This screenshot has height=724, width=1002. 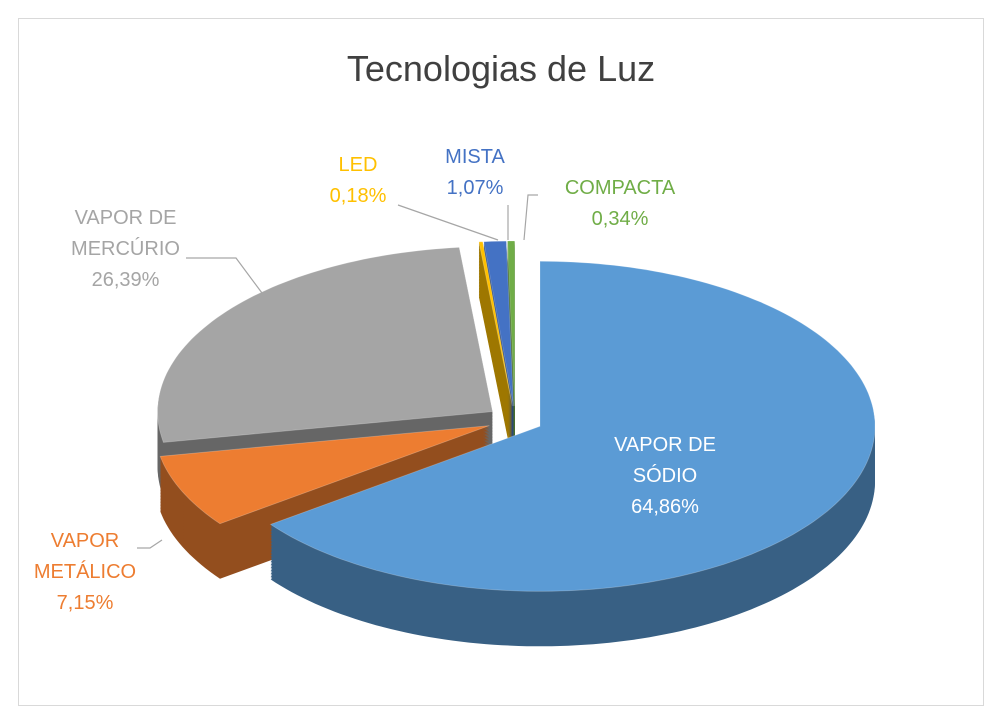 What do you see at coordinates (358, 196) in the screenshot?
I see `label-value: 0,18%` at bounding box center [358, 196].